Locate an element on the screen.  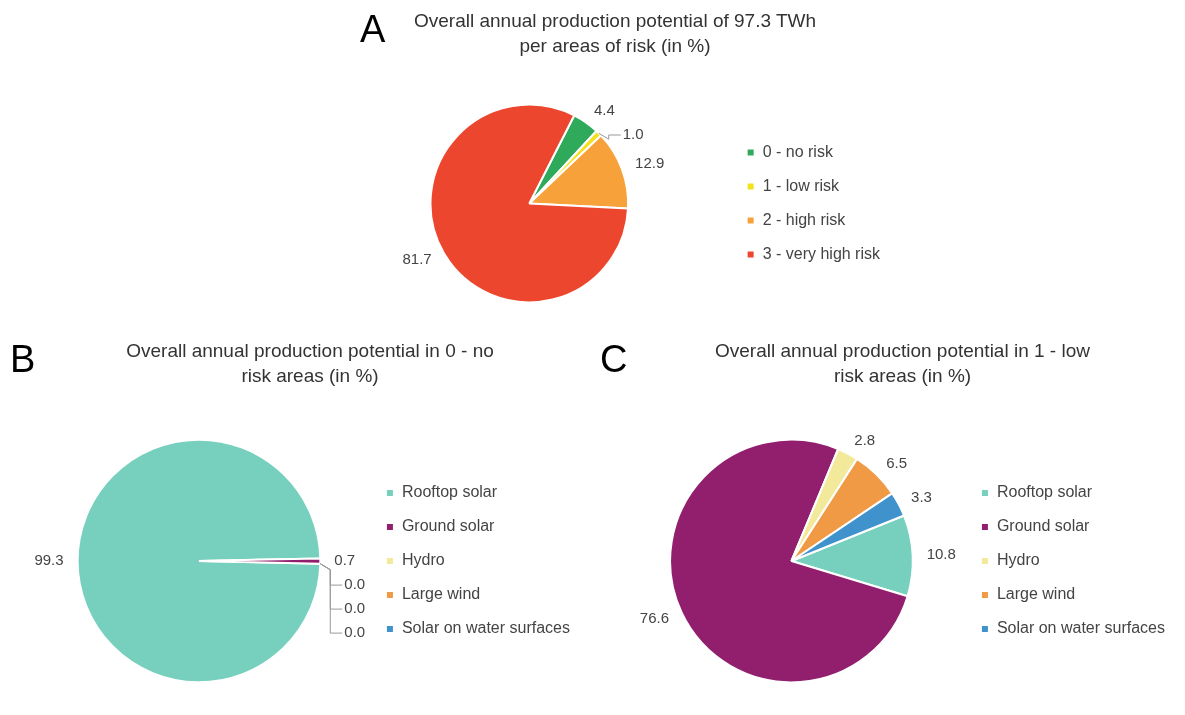
chart-title: Overall annual production potential in 1 - low risk areas (in %) is located at coordinates (902, 363).